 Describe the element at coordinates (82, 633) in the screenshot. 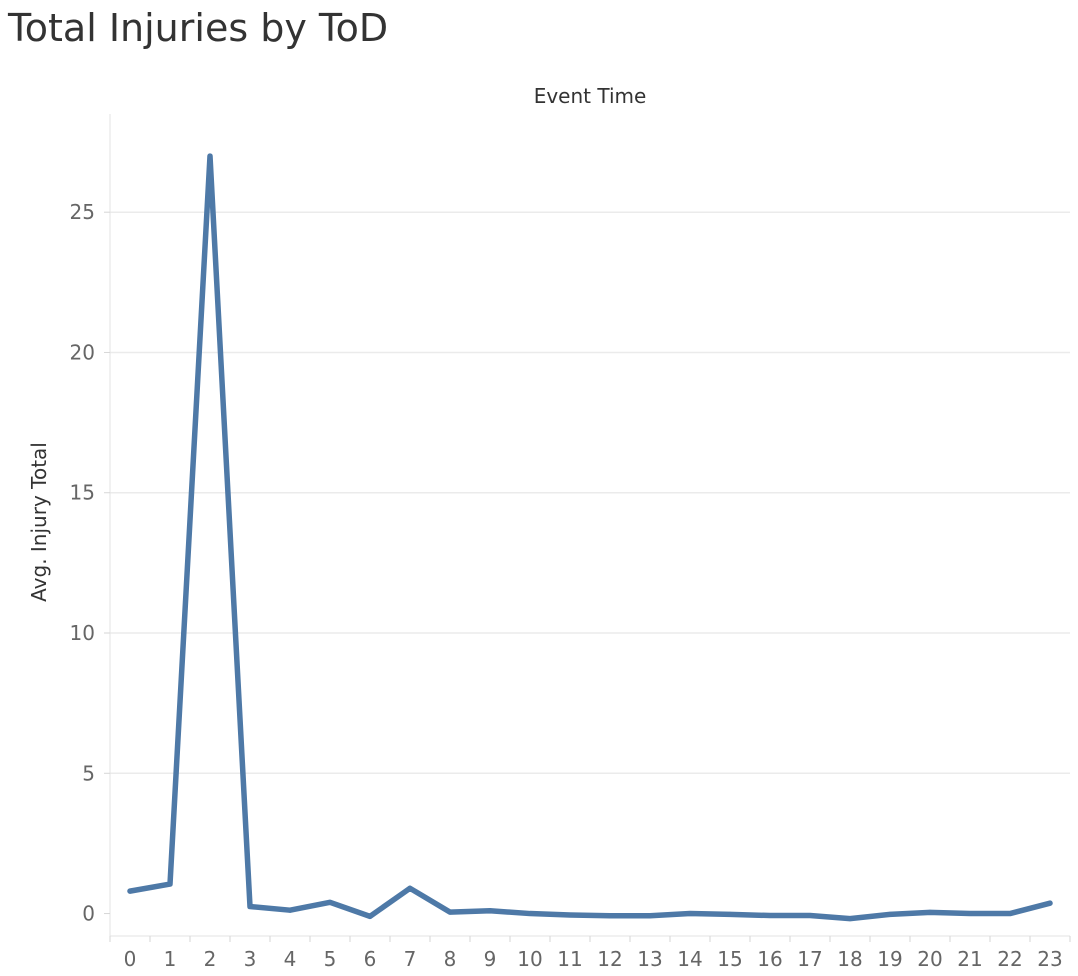

I see `y-tick-label: 10` at that location.